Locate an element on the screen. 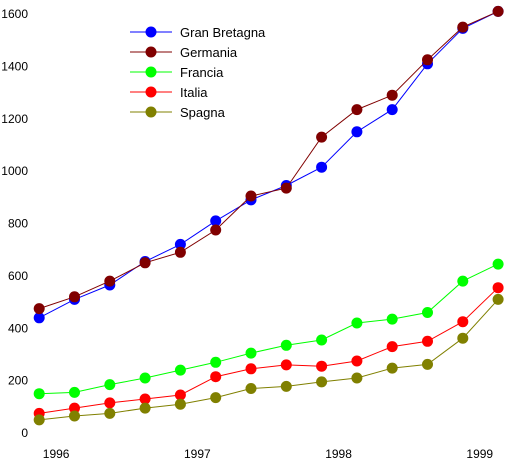  y-tick-label: 1400 is located at coordinates (14, 66).